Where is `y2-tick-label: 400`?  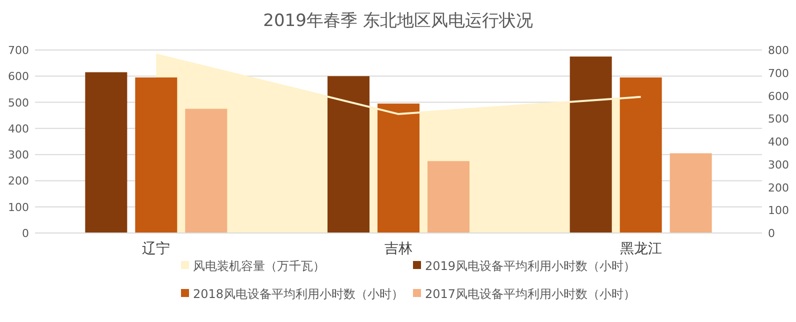
y2-tick-label: 400 is located at coordinates (778, 142).